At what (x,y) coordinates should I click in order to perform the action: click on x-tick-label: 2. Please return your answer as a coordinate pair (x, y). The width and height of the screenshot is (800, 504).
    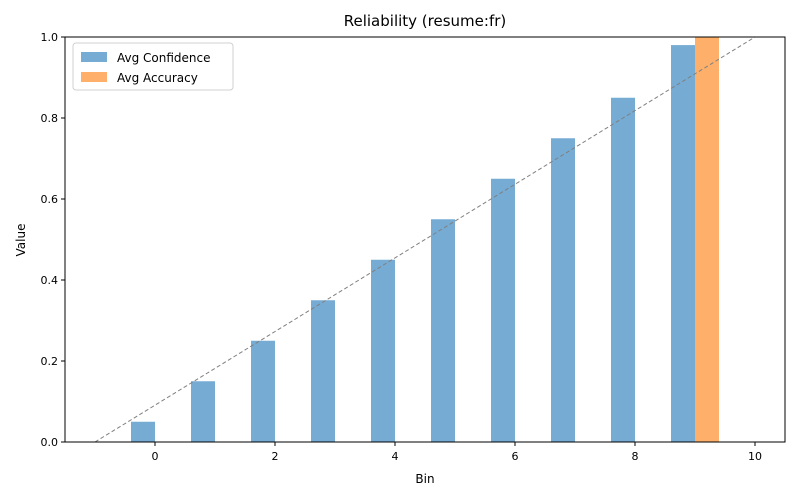
    Looking at the image, I should click on (275, 456).